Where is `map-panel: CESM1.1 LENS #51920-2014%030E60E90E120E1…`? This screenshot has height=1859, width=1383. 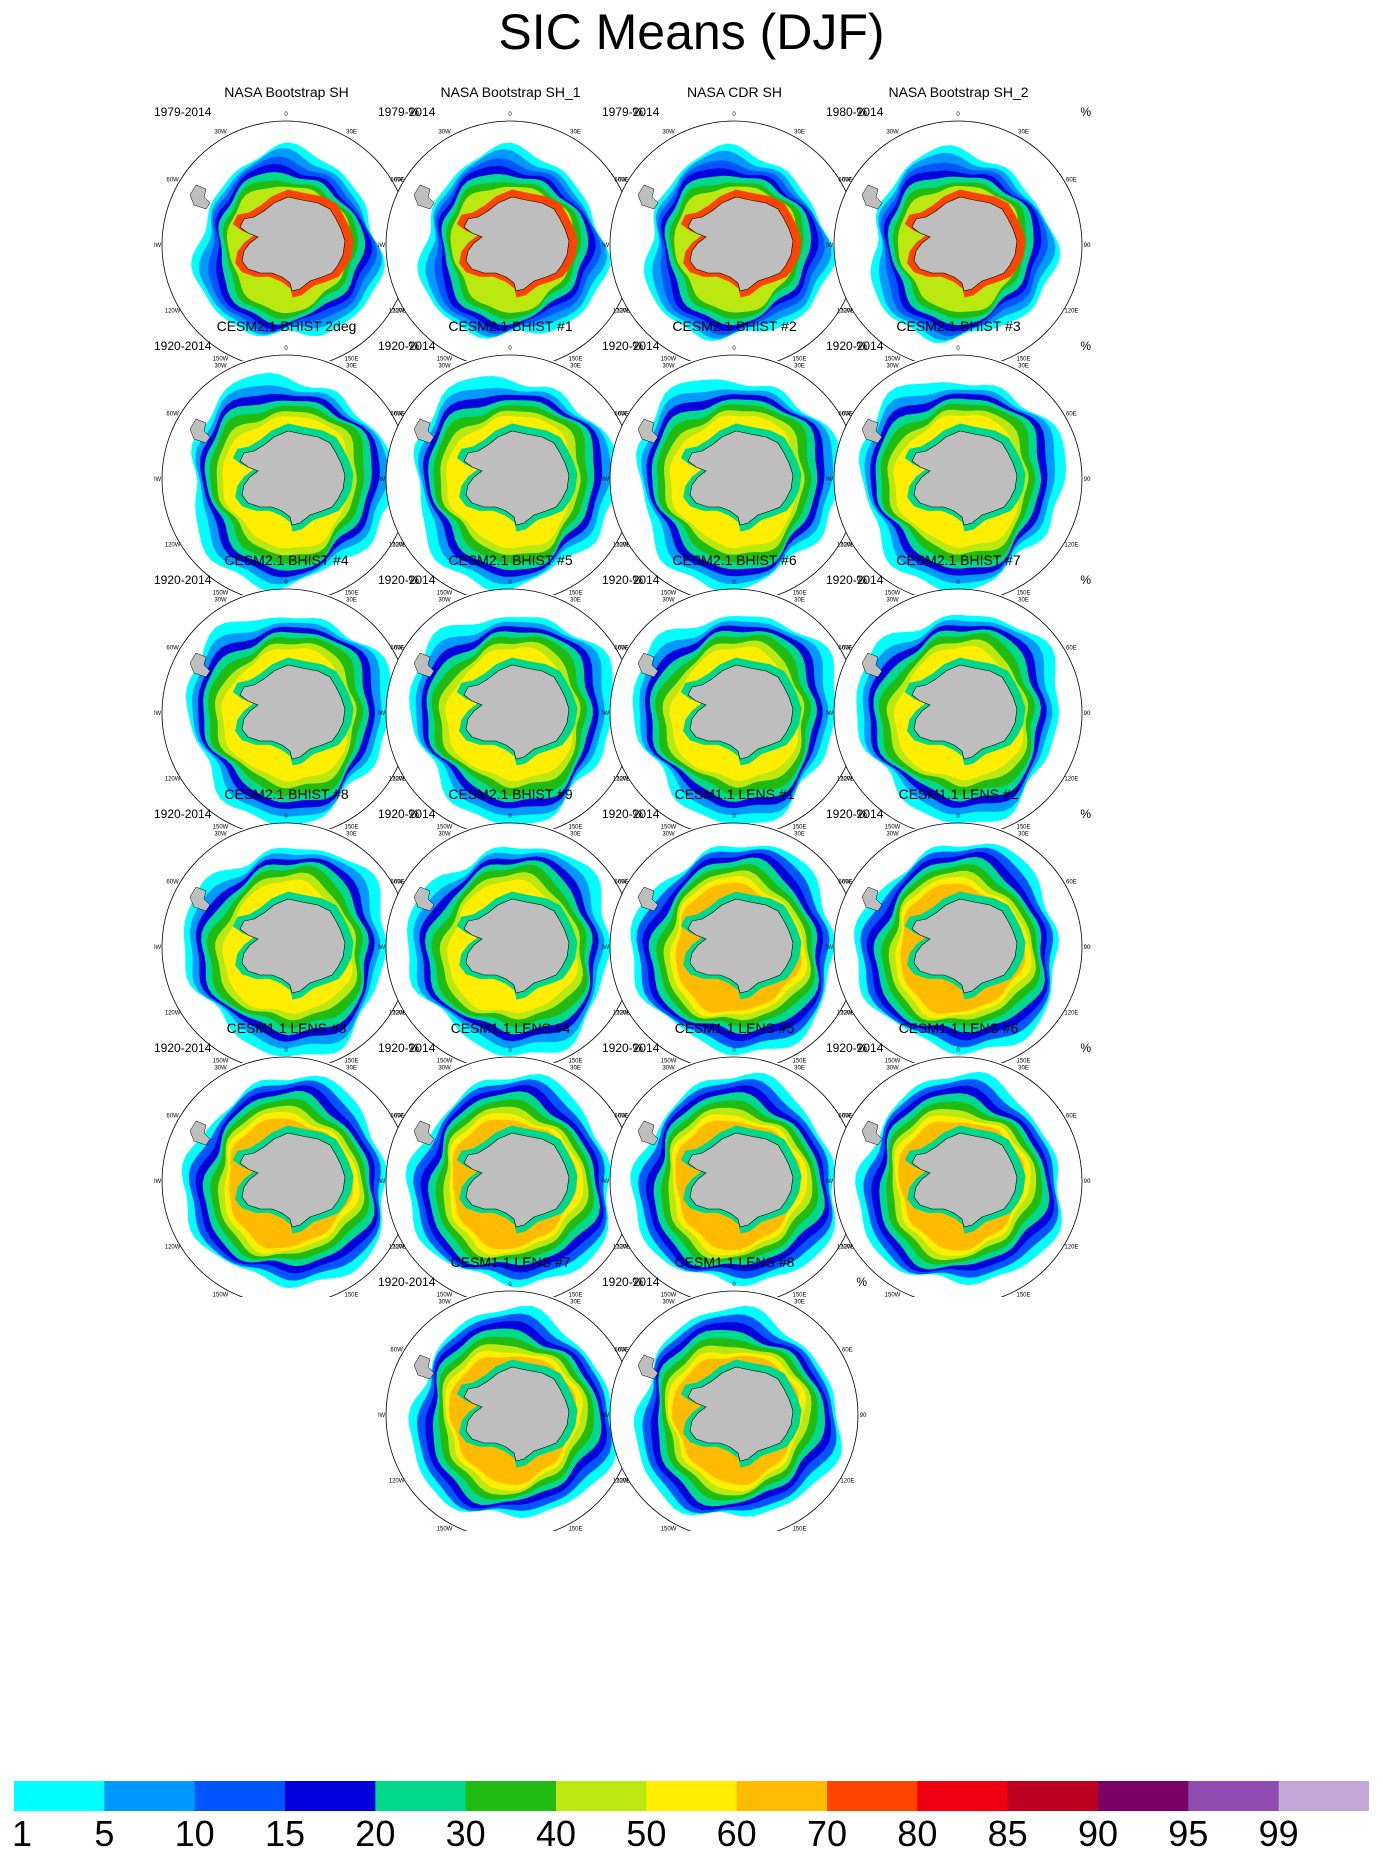
map-panel: CESM1.1 LENS #51920-2014%030E60E90E120E1… is located at coordinates (734, 1158).